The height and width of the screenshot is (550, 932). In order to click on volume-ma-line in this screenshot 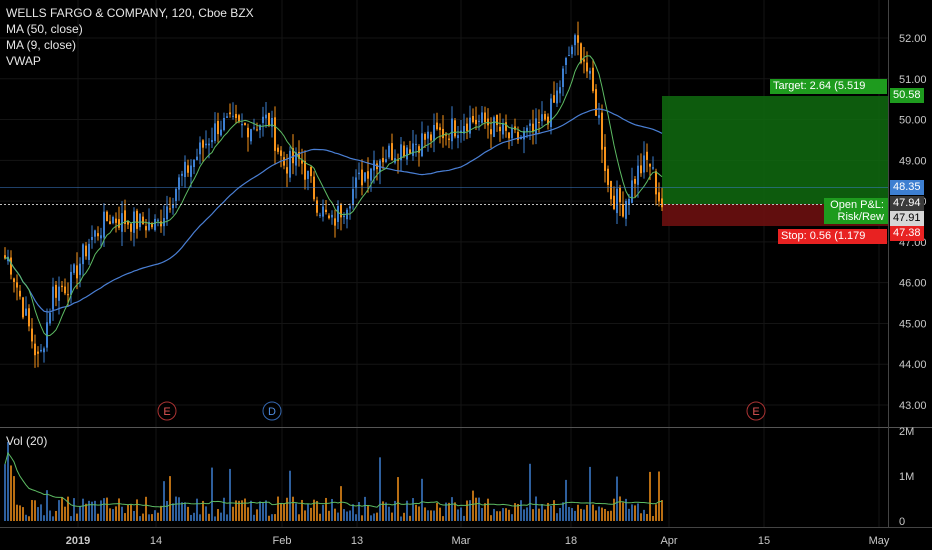, I will do `click(333, 479)`.